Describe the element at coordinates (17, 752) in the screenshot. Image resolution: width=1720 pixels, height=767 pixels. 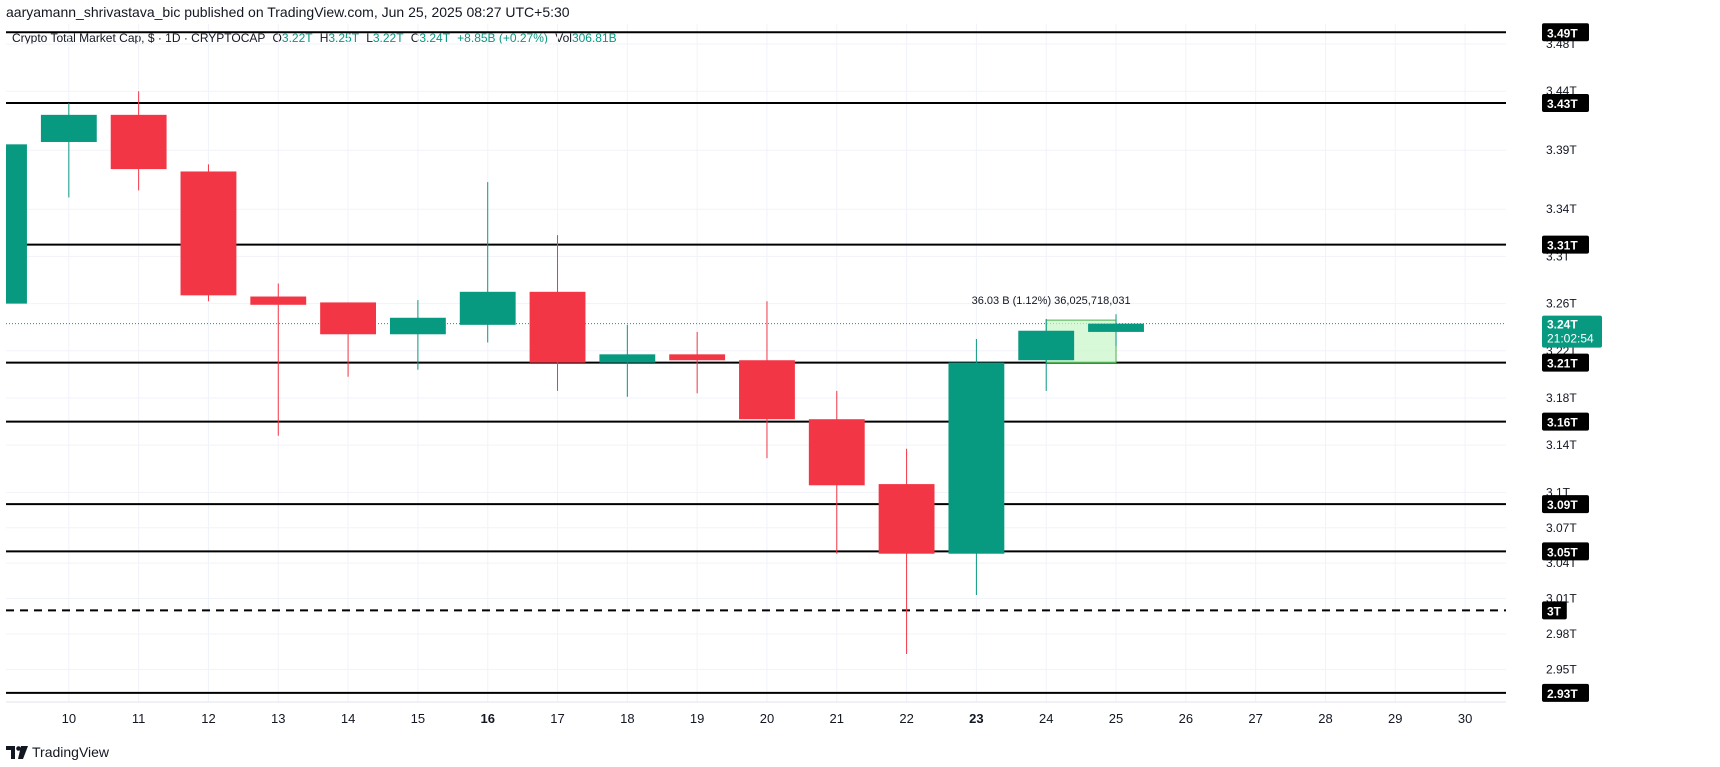
I see `tradingview-logo-icon` at that location.